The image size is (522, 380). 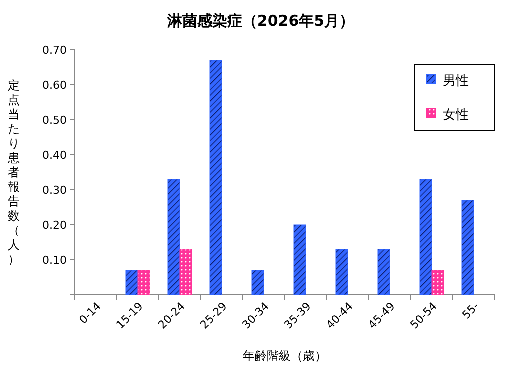 I want to click on x-axis-title: 年齢階級（歳）, so click(x=285, y=356).